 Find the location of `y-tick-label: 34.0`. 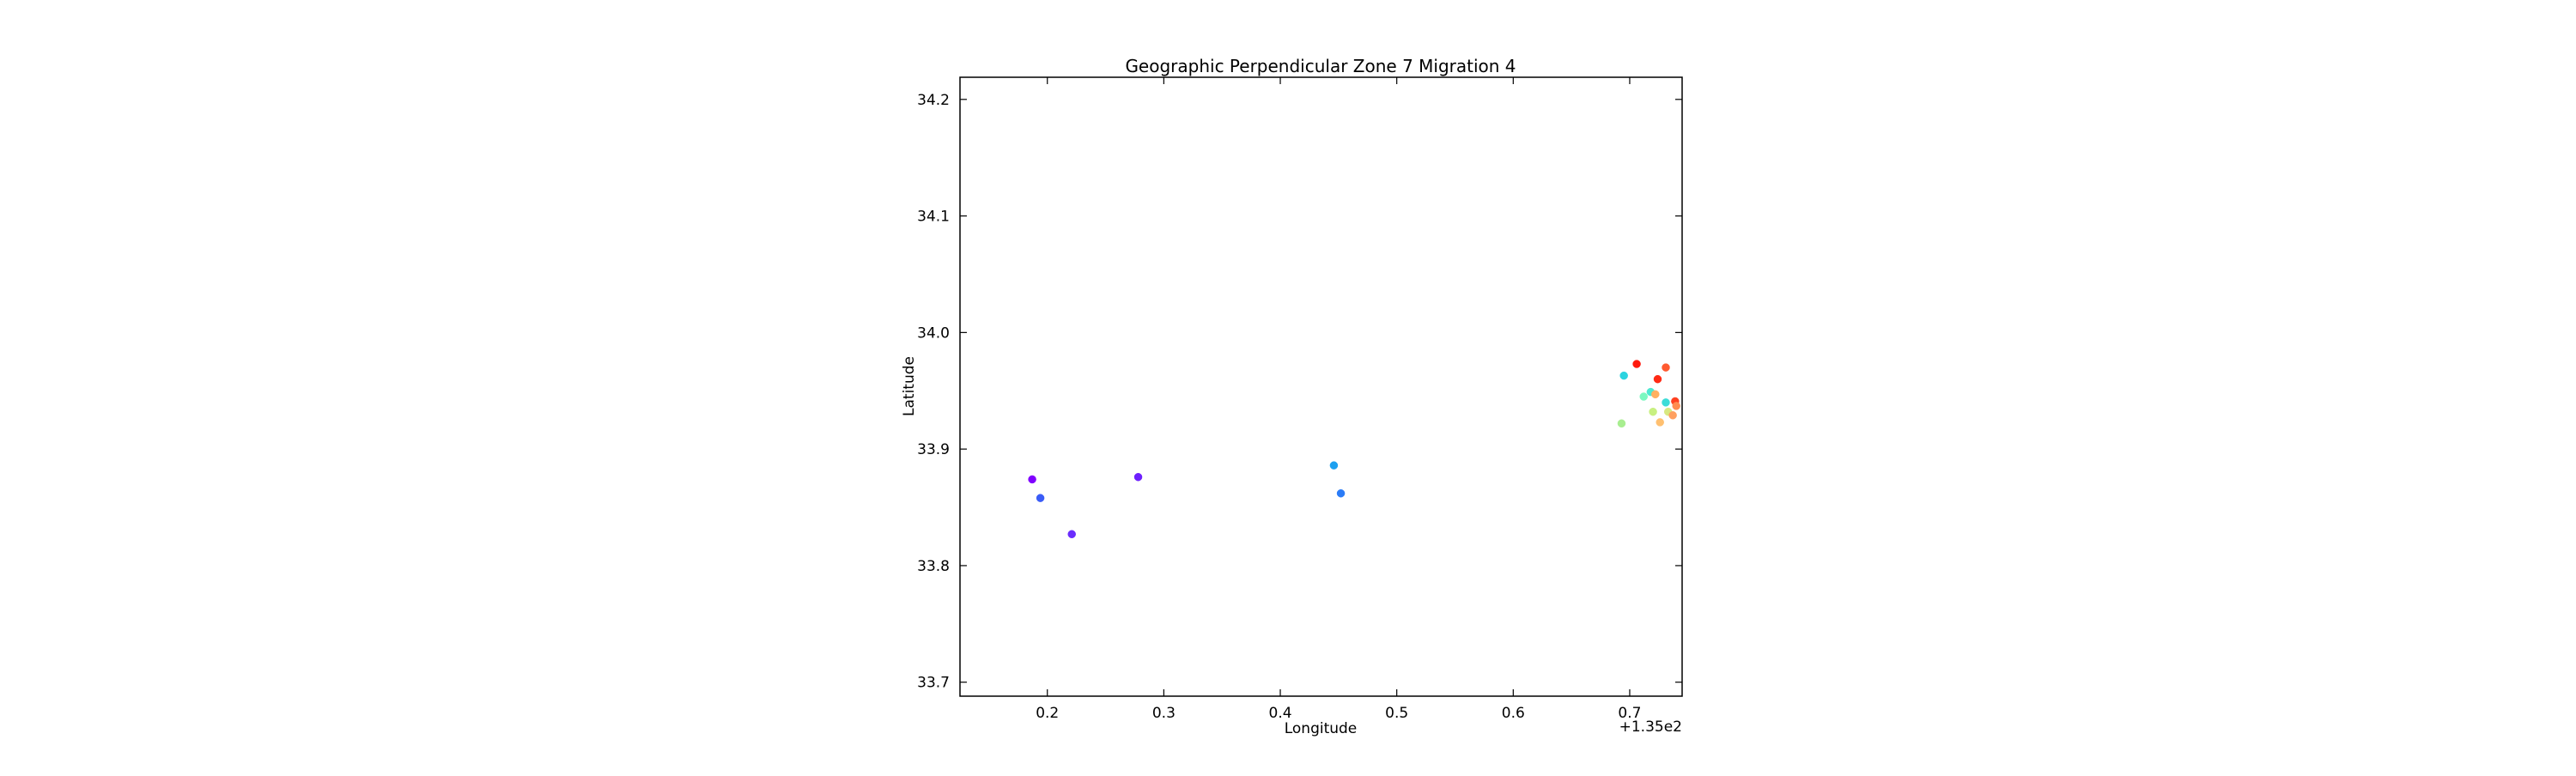

y-tick-label: 34.0 is located at coordinates (933, 333).